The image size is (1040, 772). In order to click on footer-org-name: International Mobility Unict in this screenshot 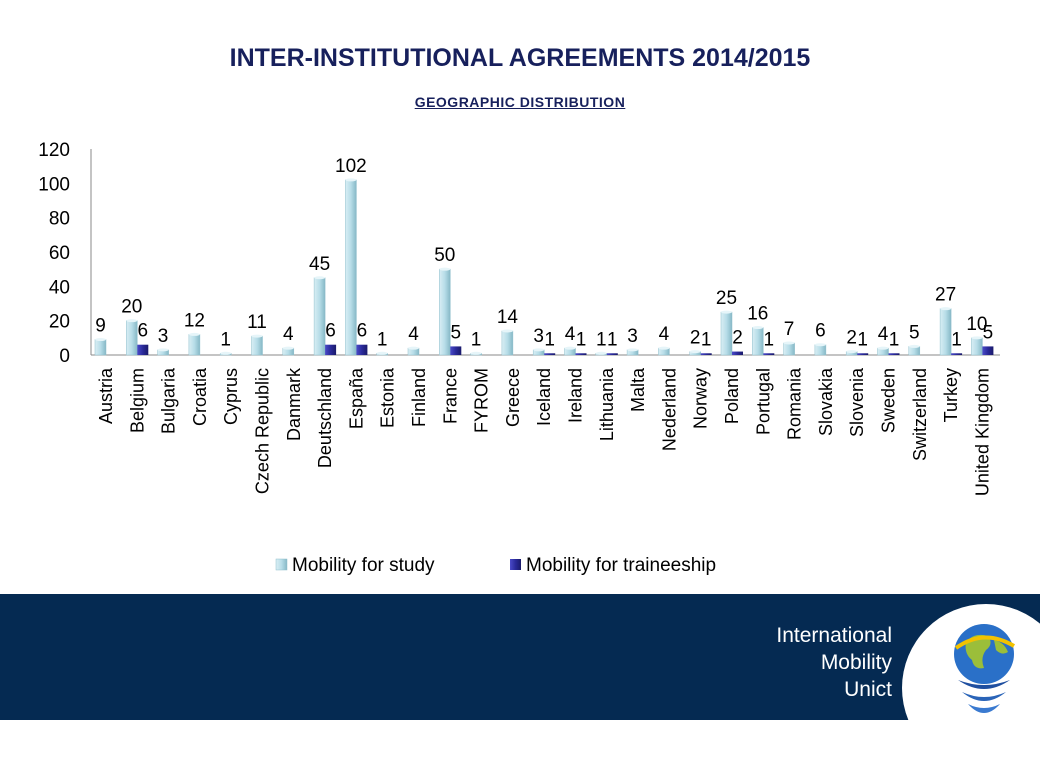, I will do `click(834, 662)`.